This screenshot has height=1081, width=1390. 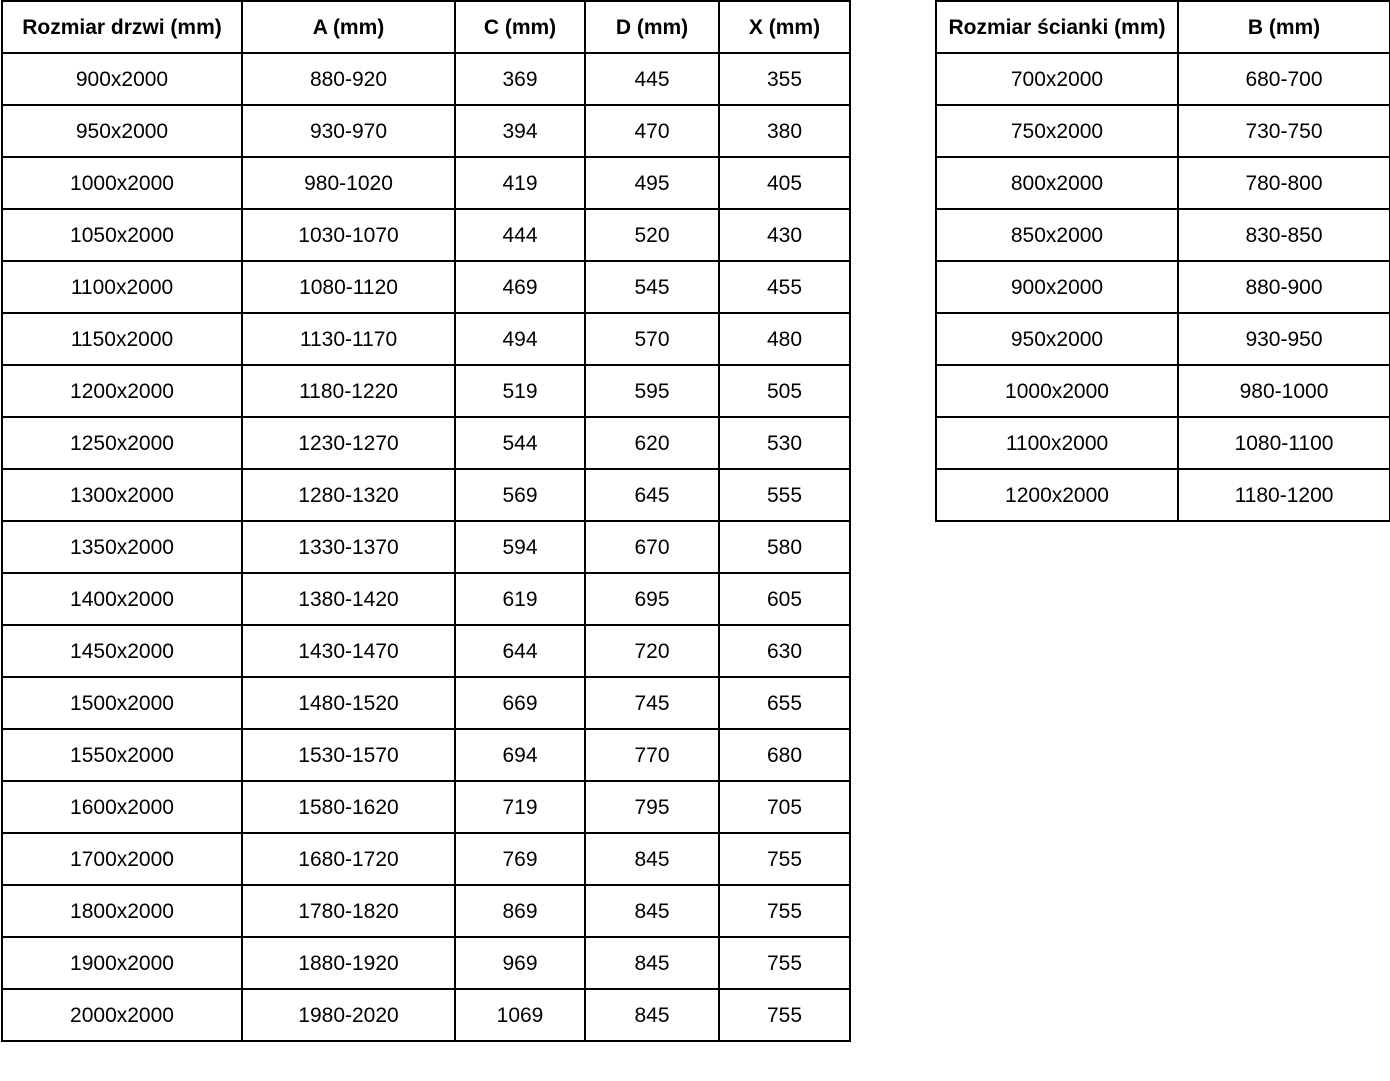 I want to click on table-row: 1200x2000 1180-1220 519 595 505, so click(x=426, y=391).